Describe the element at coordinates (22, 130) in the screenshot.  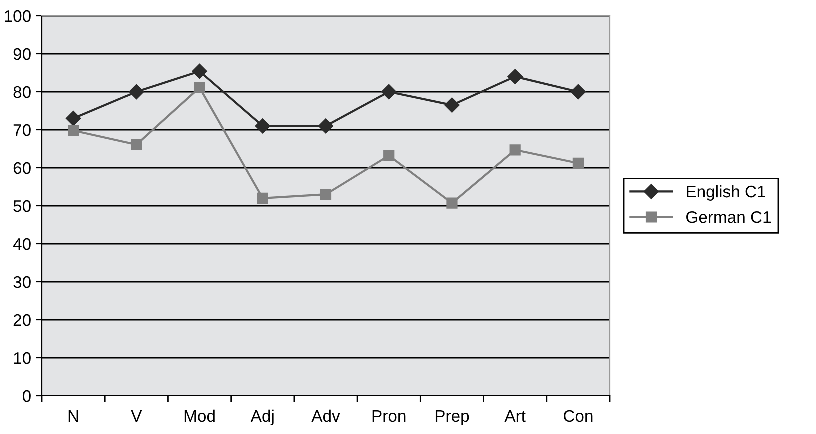
I see `y-tick-label: 70` at that location.